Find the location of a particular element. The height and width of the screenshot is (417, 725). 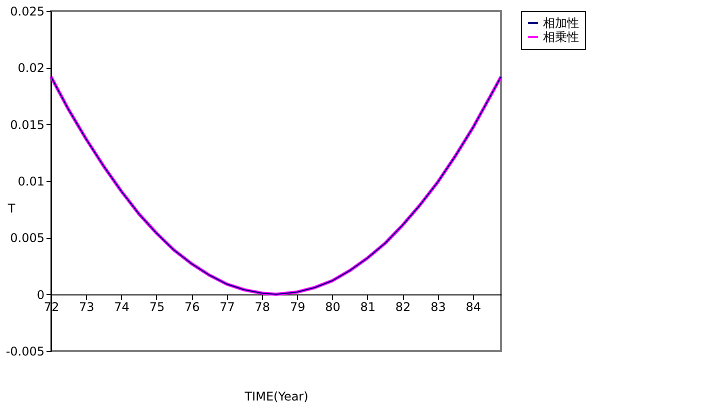

x-tick-label: 75 is located at coordinates (157, 307).